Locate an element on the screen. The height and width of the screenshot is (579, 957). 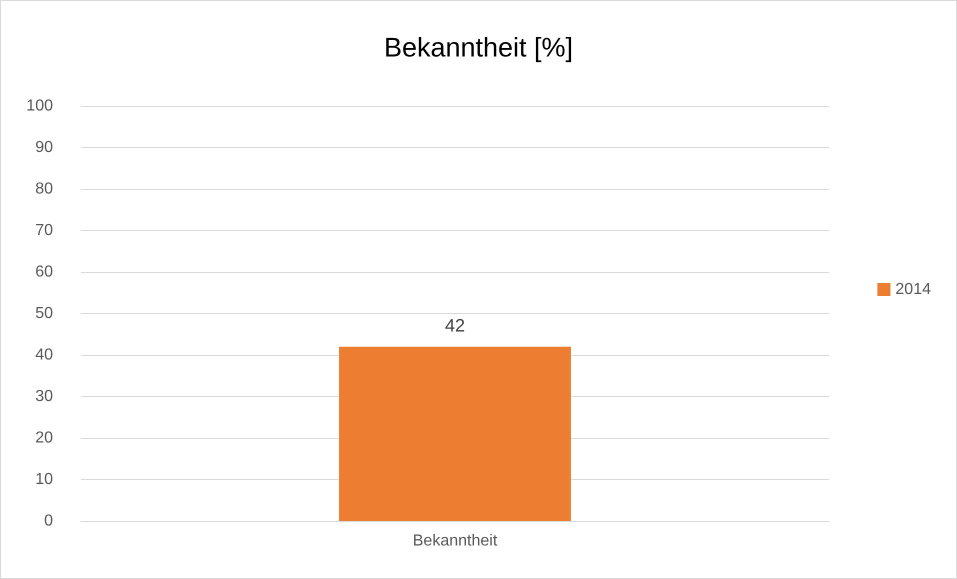
legend-label: 2014 is located at coordinates (913, 289).